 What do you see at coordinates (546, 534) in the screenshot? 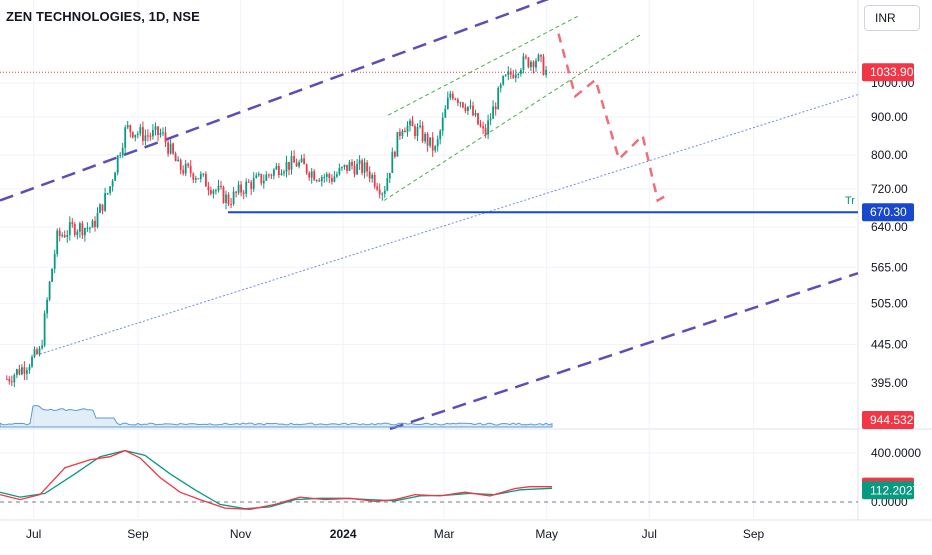
I see `time-tick-label: May` at bounding box center [546, 534].